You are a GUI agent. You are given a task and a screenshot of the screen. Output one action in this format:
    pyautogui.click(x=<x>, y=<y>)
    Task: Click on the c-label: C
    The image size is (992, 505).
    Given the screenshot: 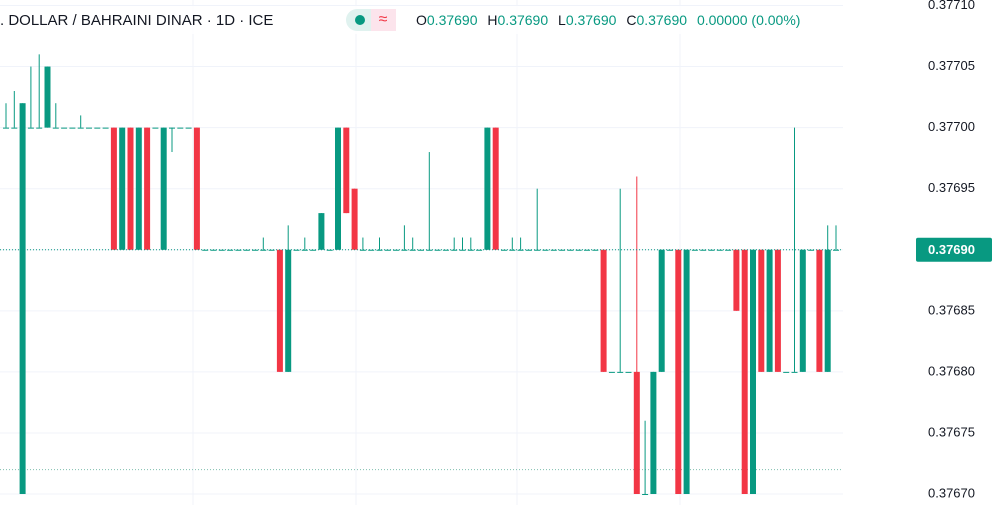 What is the action you would take?
    pyautogui.click(x=631, y=20)
    